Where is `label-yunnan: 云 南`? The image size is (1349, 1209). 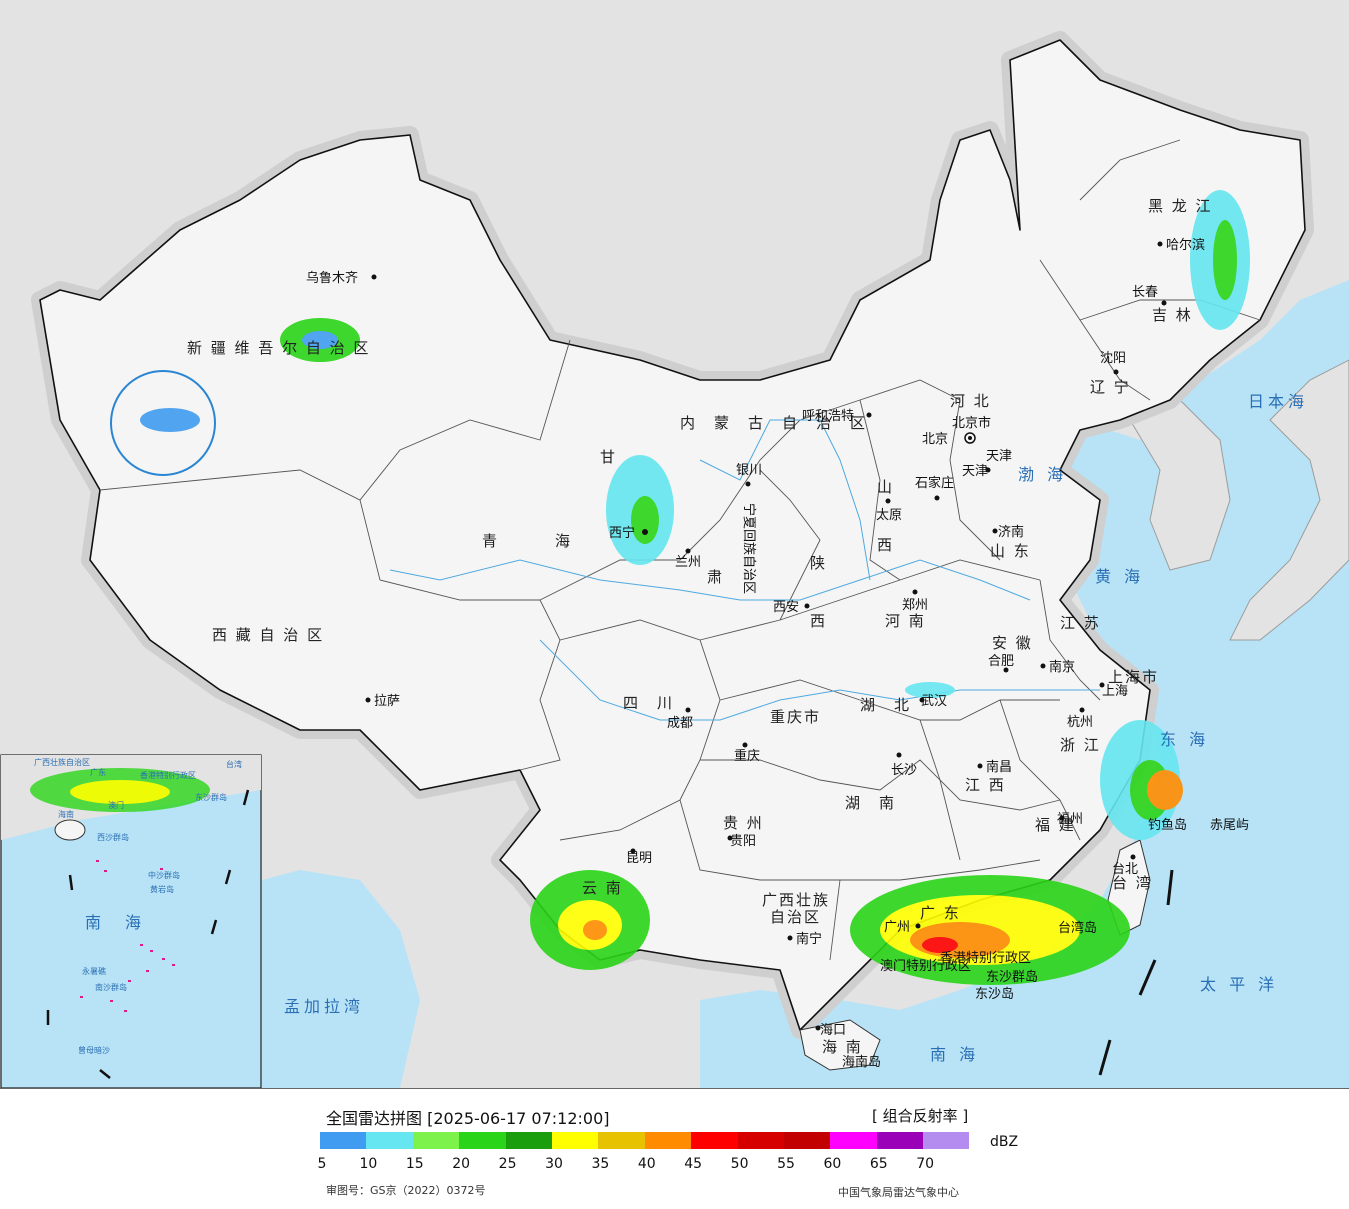 label-yunnan: 云 南 is located at coordinates (602, 888).